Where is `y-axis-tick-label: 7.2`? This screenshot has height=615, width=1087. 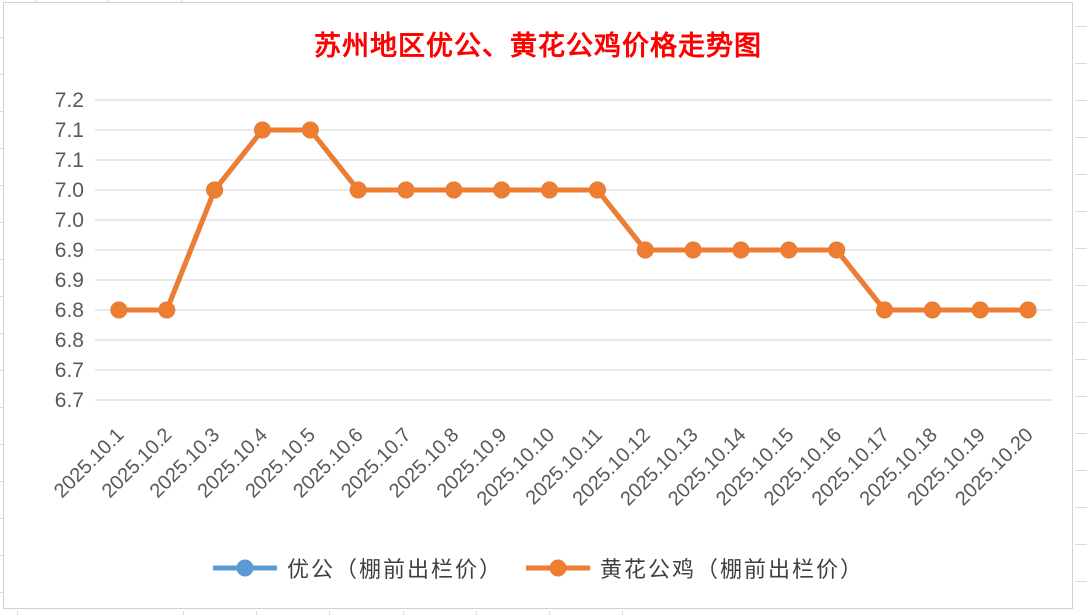
y-axis-tick-label: 7.2 is located at coordinates (69, 100).